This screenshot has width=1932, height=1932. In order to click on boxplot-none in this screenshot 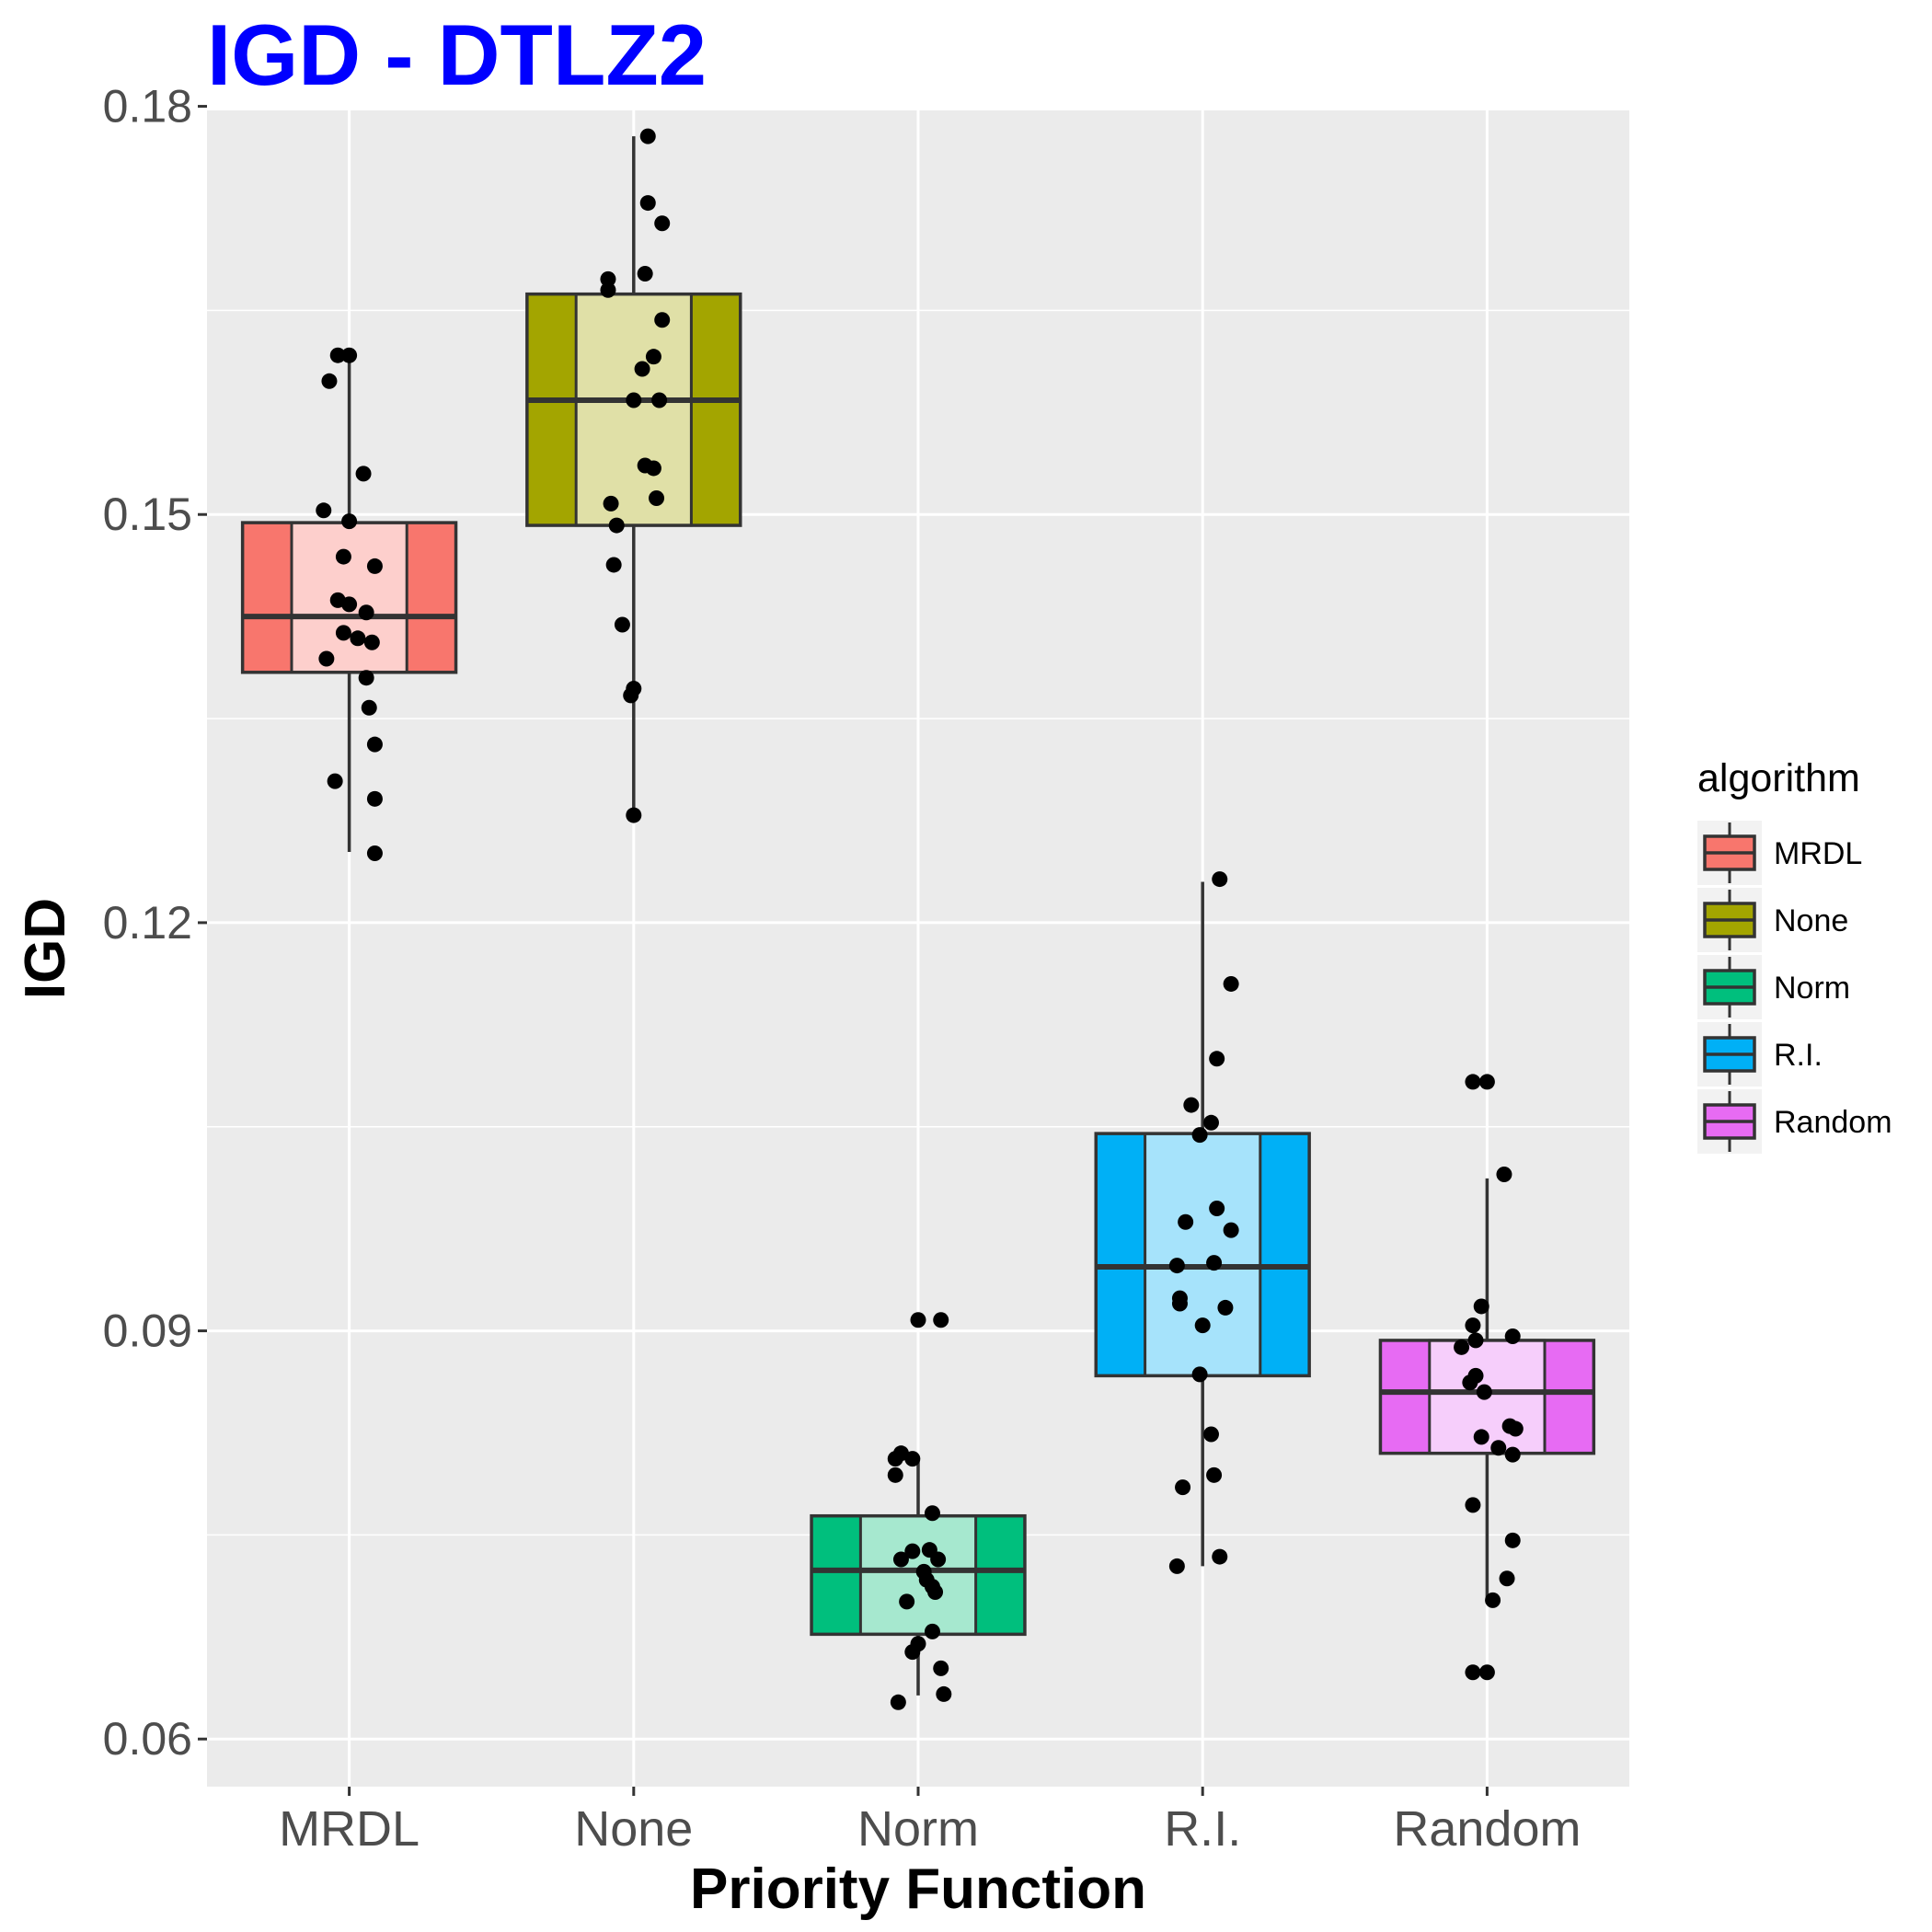, I will do `click(633, 476)`.